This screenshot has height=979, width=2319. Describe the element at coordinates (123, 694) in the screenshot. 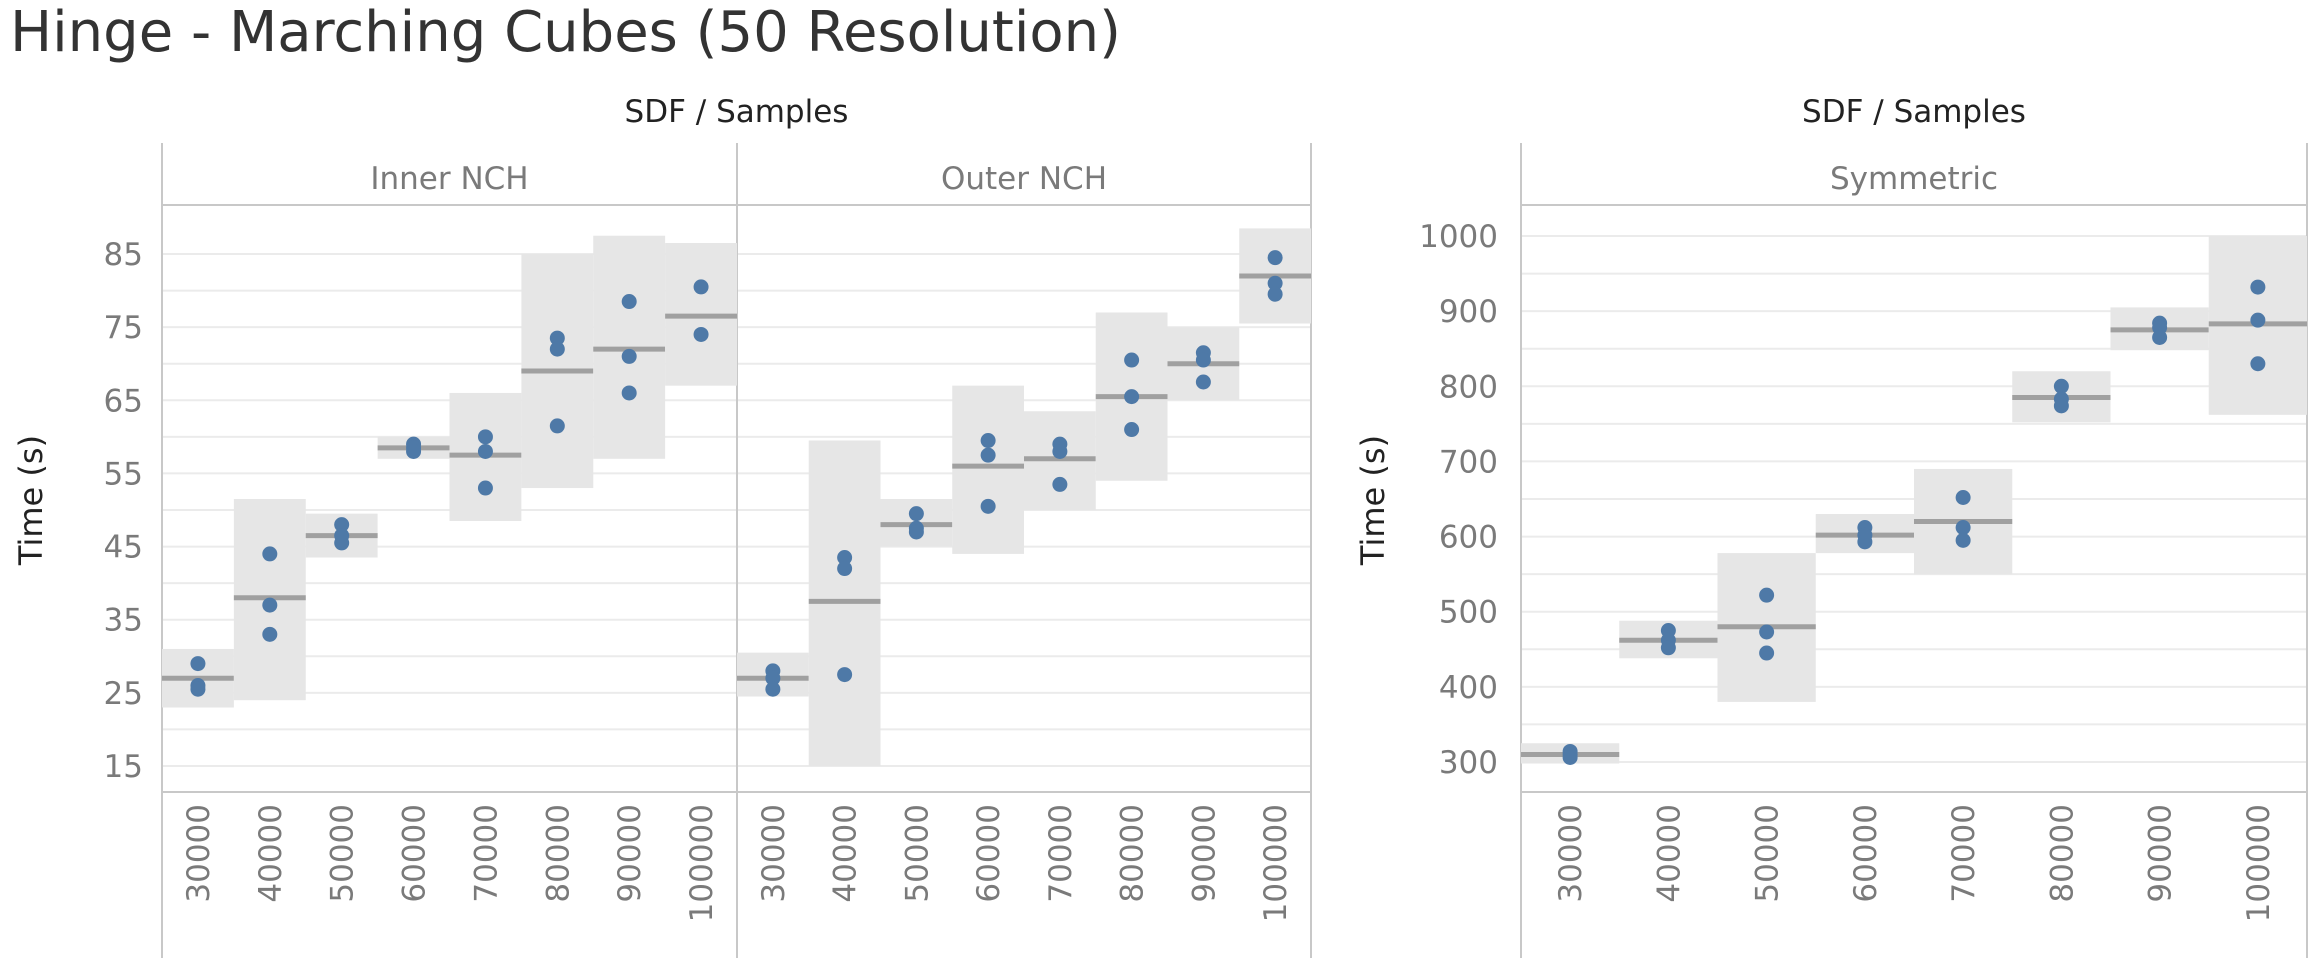

I see `y-tick-label: 25` at that location.